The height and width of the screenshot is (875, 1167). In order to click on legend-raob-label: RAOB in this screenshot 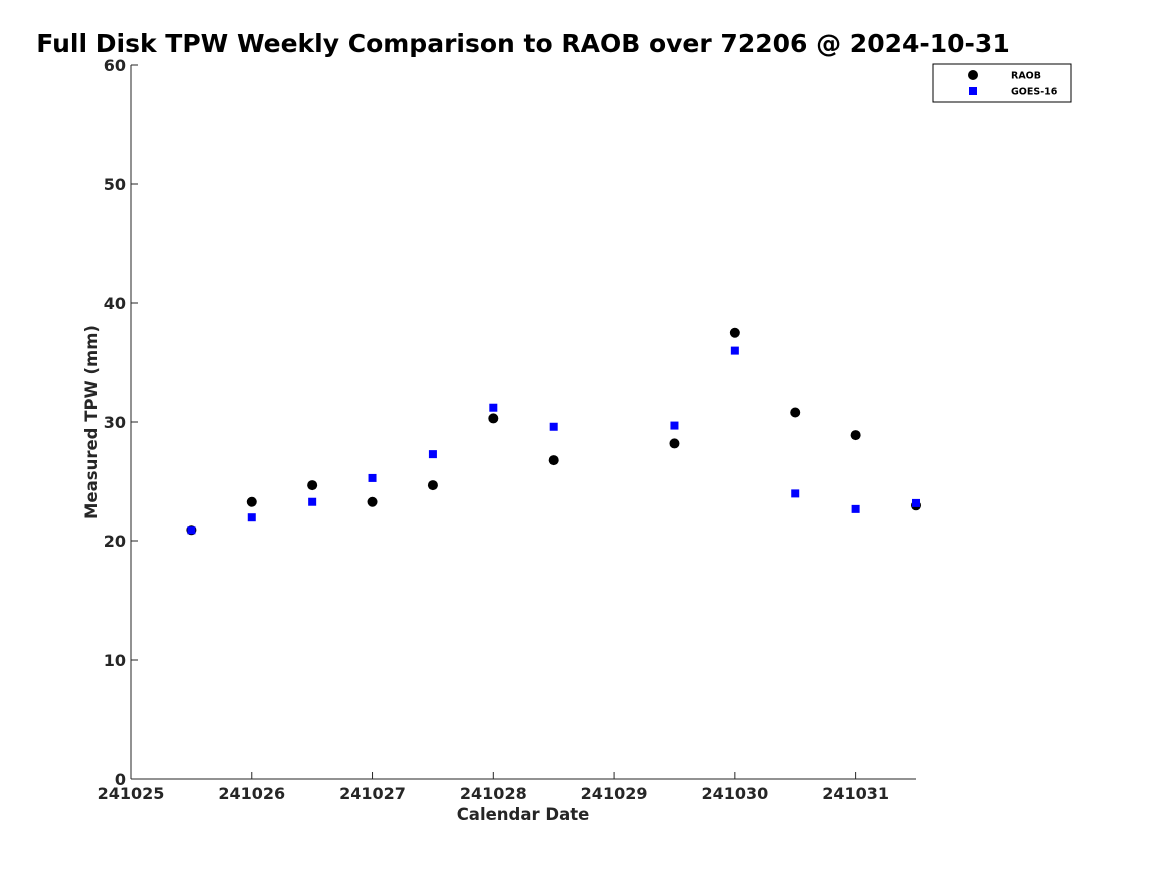, I will do `click(1026, 76)`.